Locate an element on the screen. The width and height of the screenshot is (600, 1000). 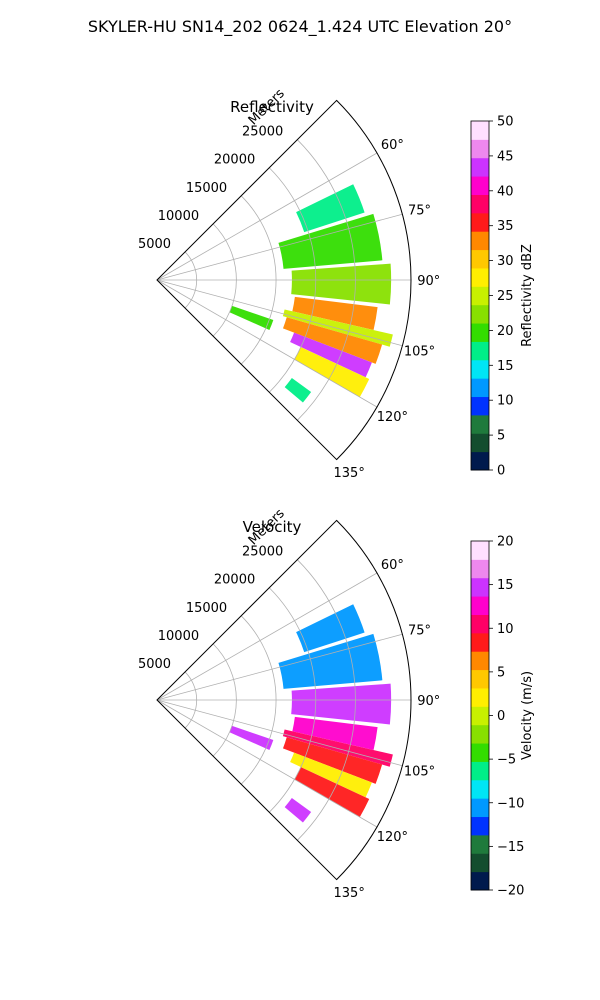
colorbar-tick-label: 45 is located at coordinates (505, 156).